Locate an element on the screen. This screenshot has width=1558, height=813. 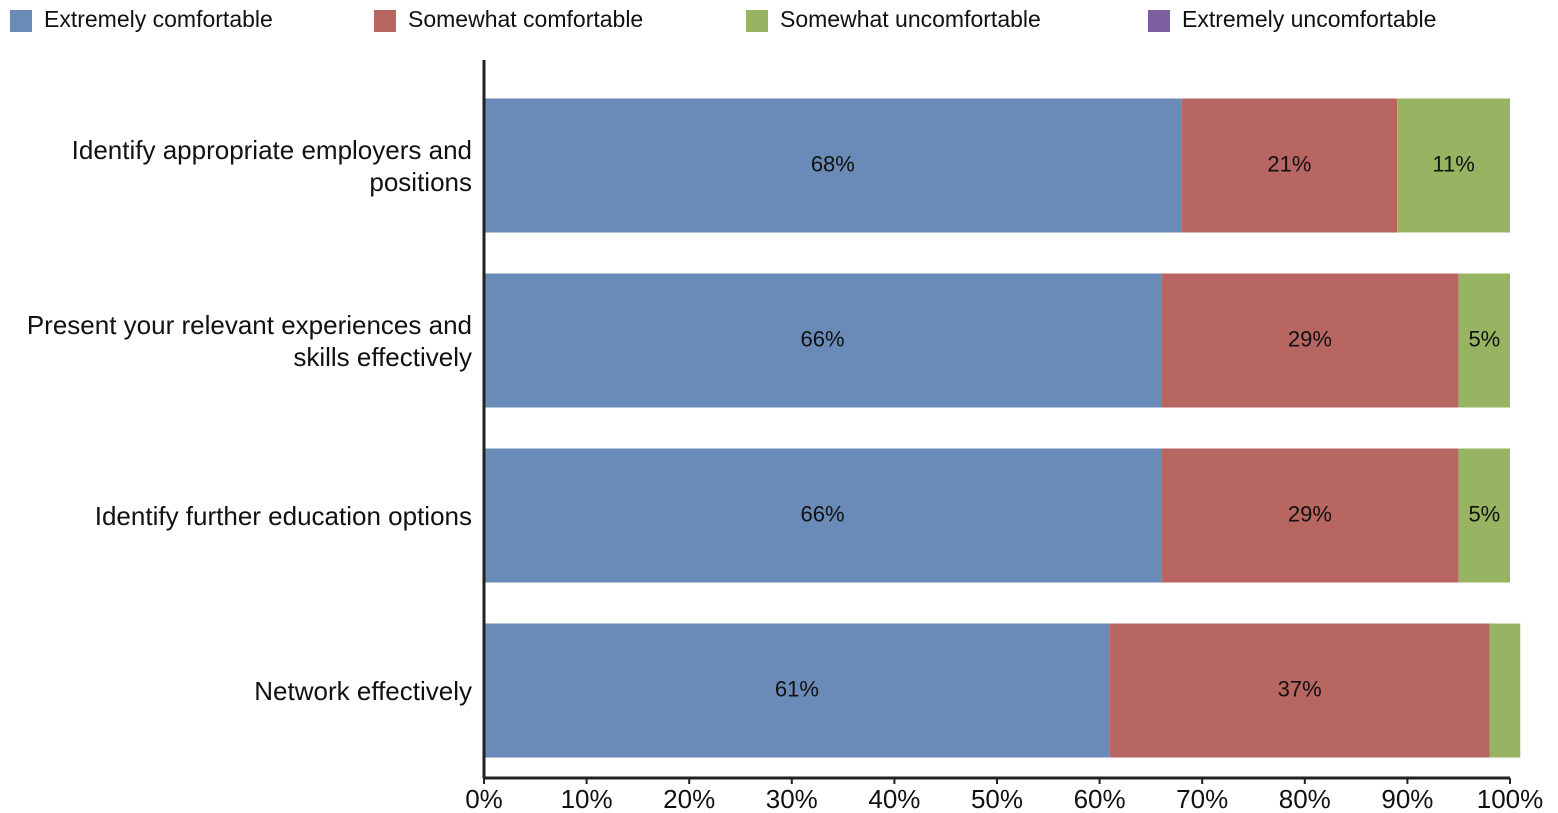
value-label: 11% is located at coordinates (1453, 163).